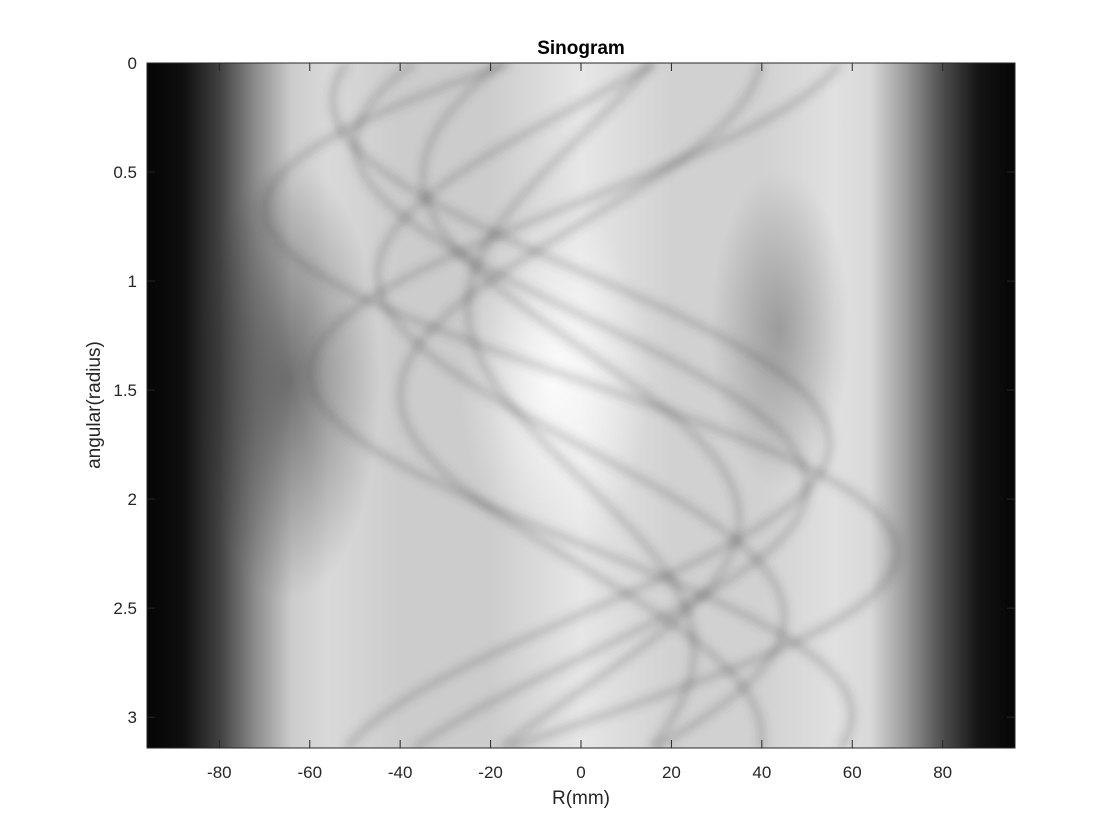  Describe the element at coordinates (400, 772) in the screenshot. I see `x-tick-label: -40` at that location.